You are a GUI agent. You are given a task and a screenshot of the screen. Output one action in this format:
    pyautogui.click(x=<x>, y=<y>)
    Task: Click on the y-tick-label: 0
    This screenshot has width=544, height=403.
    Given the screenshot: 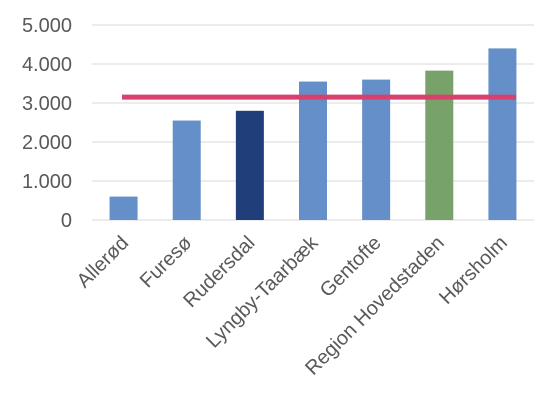 What is the action you would take?
    pyautogui.click(x=66, y=221)
    